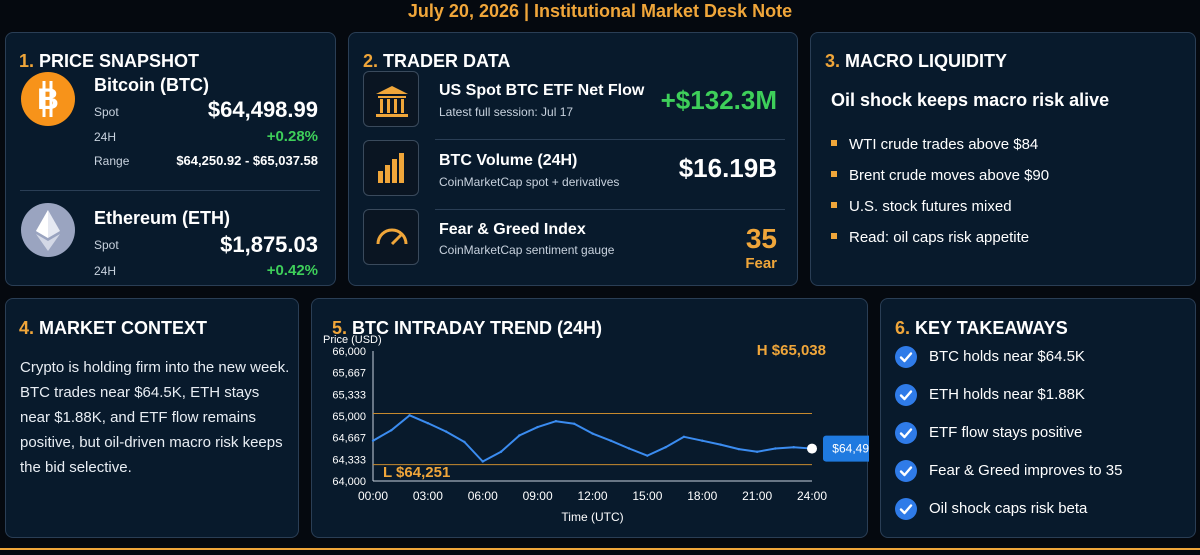  I want to click on context-heading: 4. MARKET CONTEXT, so click(113, 328).